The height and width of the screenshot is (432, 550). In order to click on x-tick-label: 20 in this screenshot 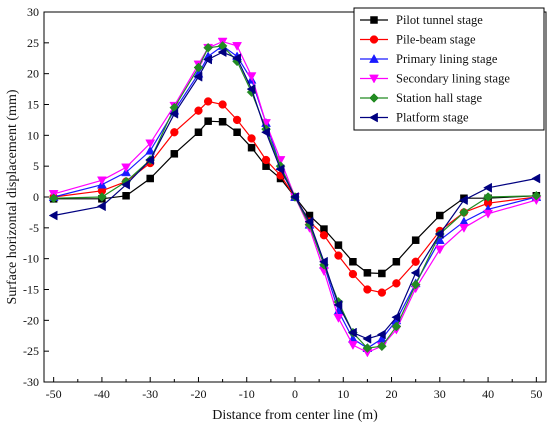, I will do `click(392, 394)`.